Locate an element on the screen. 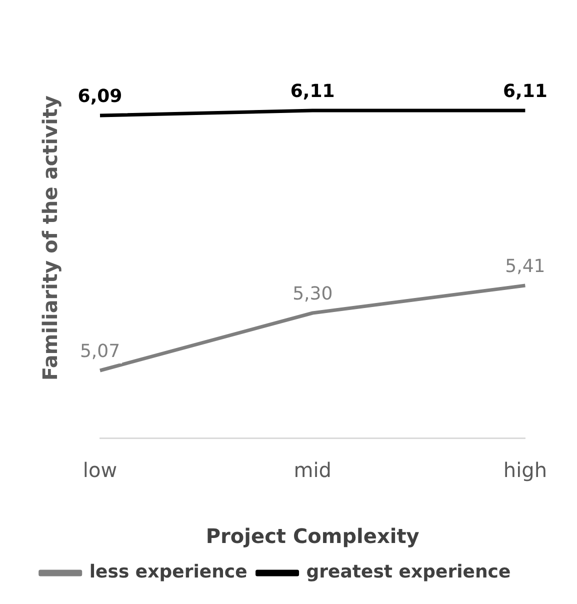  legend-label: greatest experience is located at coordinates (408, 572).